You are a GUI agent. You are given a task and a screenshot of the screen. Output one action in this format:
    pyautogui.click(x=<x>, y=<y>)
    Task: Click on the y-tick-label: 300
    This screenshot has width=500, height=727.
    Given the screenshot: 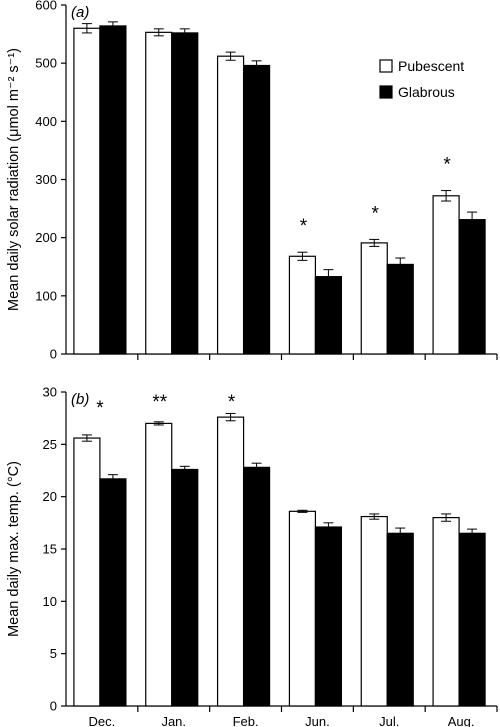 What is the action you would take?
    pyautogui.click(x=46, y=179)
    